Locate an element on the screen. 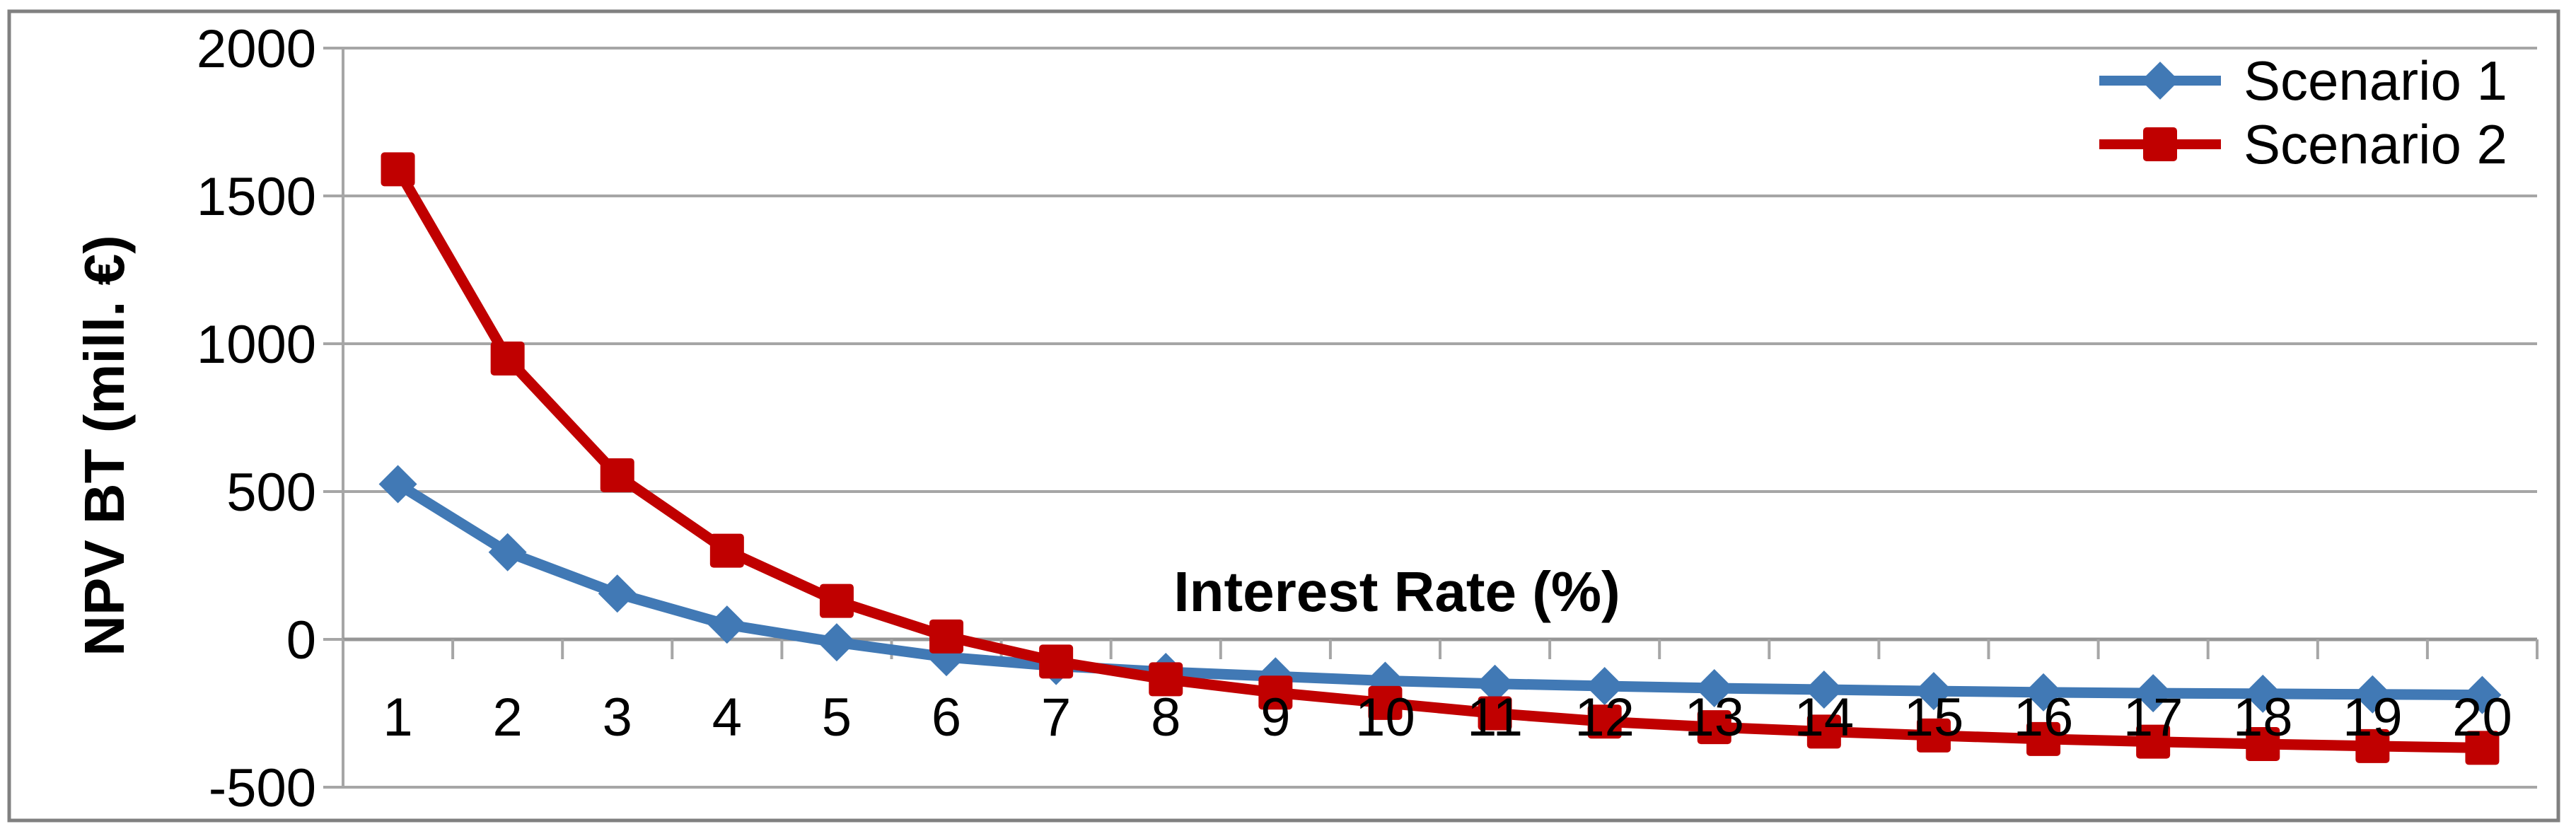  x-tick-label: 9 is located at coordinates (1275, 717).